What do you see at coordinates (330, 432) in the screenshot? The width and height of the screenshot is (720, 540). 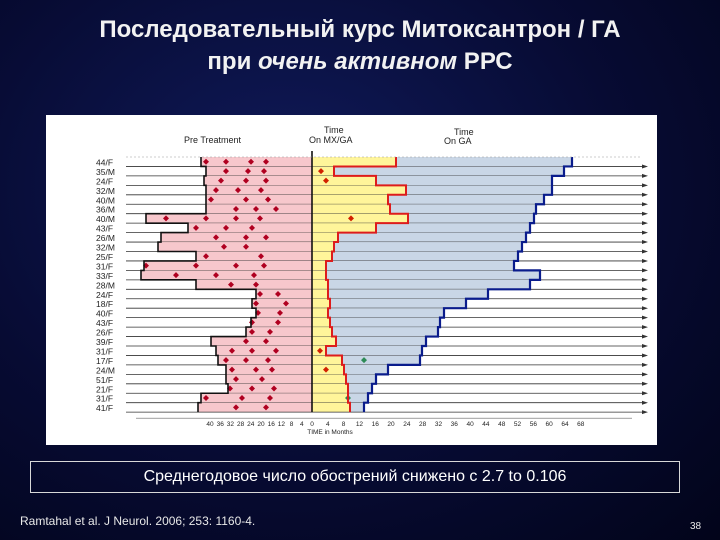 I see `x-axis-title: TIME in Months` at bounding box center [330, 432].